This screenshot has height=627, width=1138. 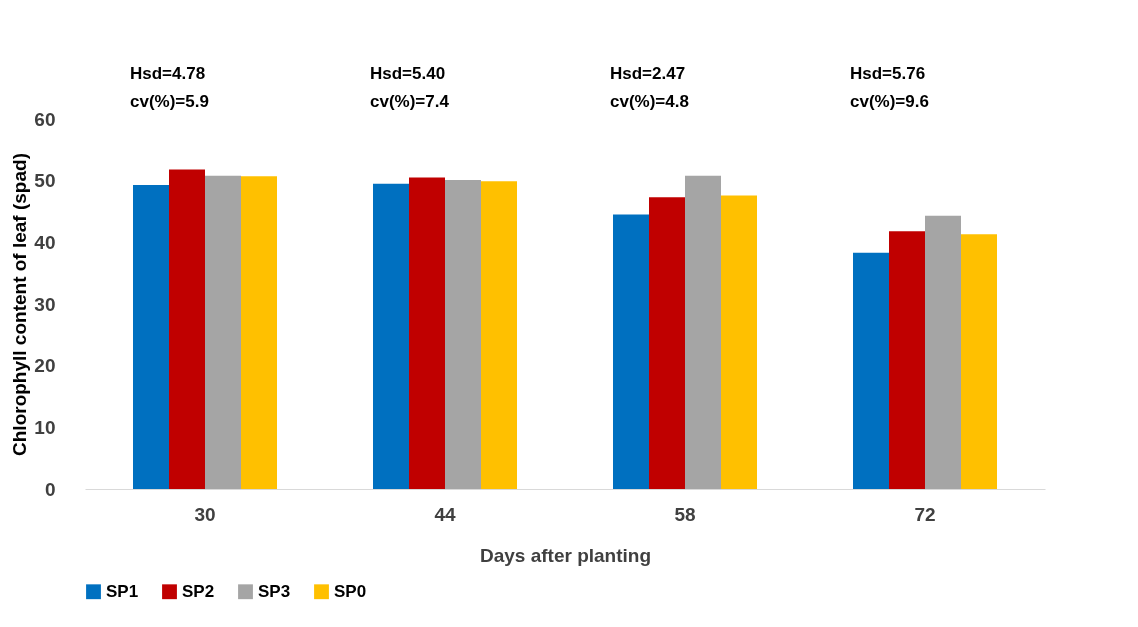 What do you see at coordinates (45, 181) in the screenshot?
I see `y-tick-label: 50` at bounding box center [45, 181].